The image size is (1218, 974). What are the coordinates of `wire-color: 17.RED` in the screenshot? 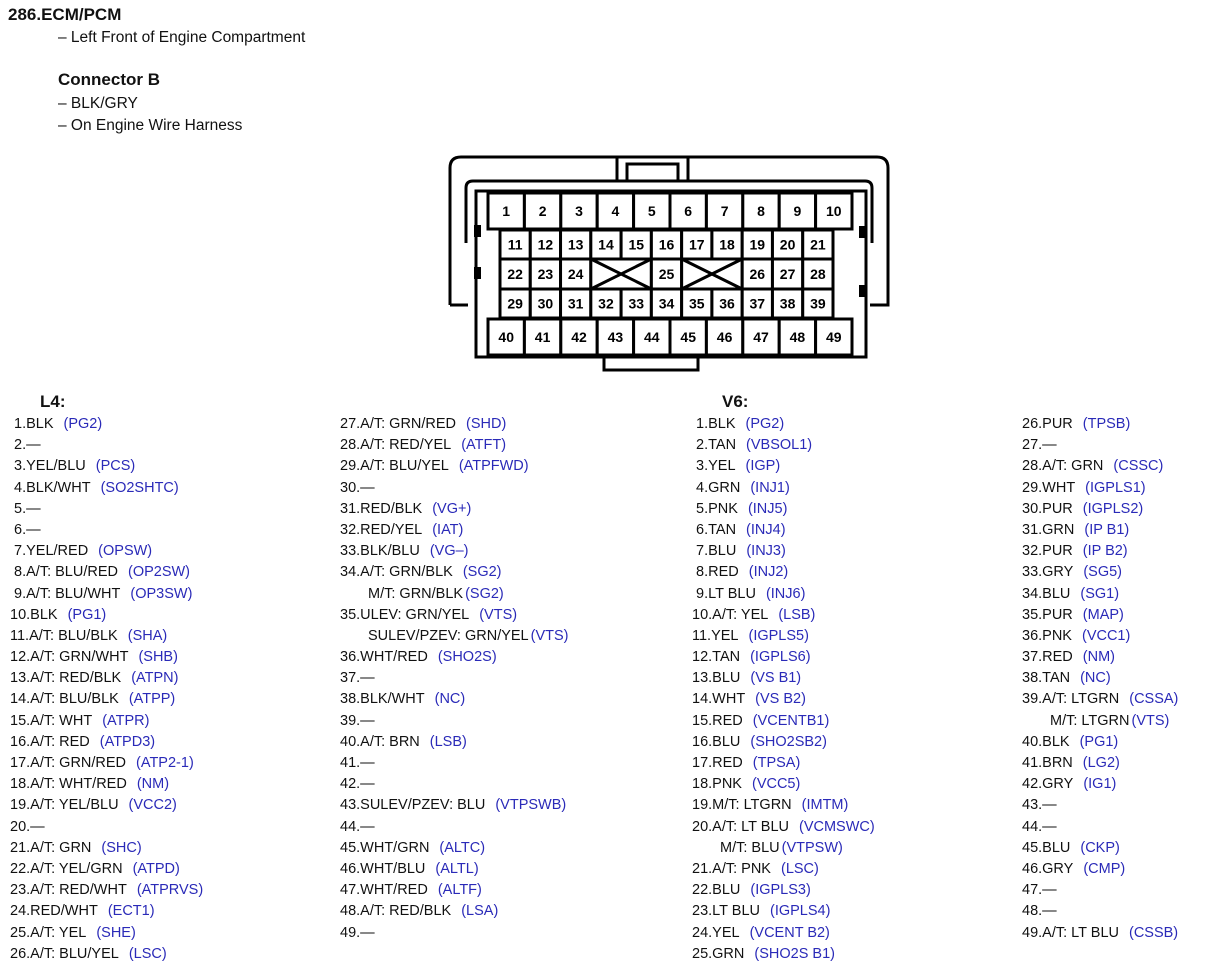 It's located at (717, 763).